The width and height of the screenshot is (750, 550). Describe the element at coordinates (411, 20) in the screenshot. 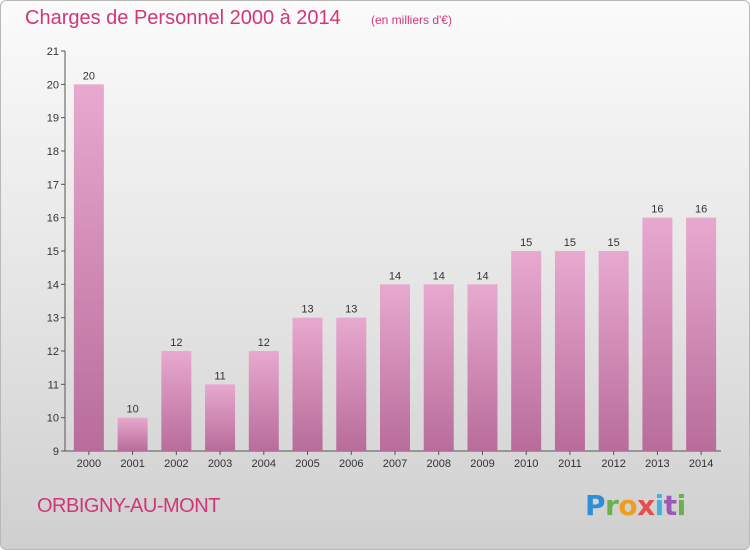

I see `chart-subtitle: (en milliers d'€)` at that location.